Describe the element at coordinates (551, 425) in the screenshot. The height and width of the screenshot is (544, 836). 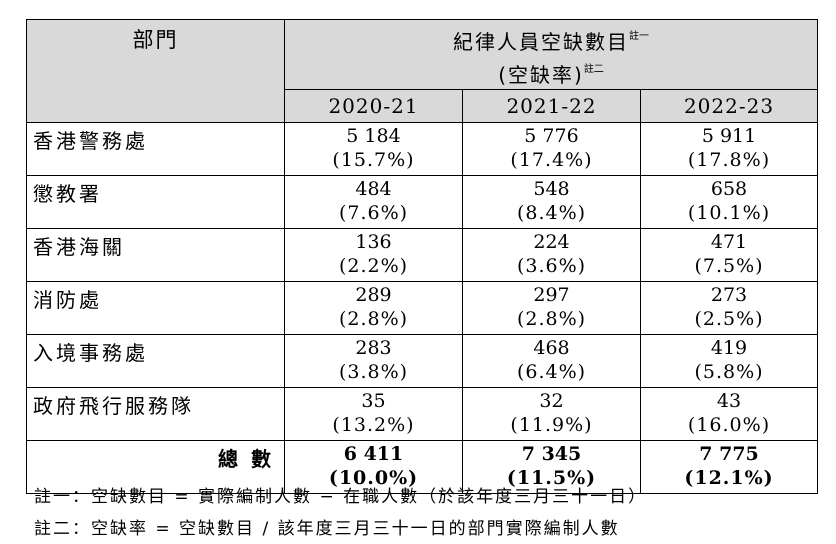
I see `vacancy-rate: (11.9%)` at that location.